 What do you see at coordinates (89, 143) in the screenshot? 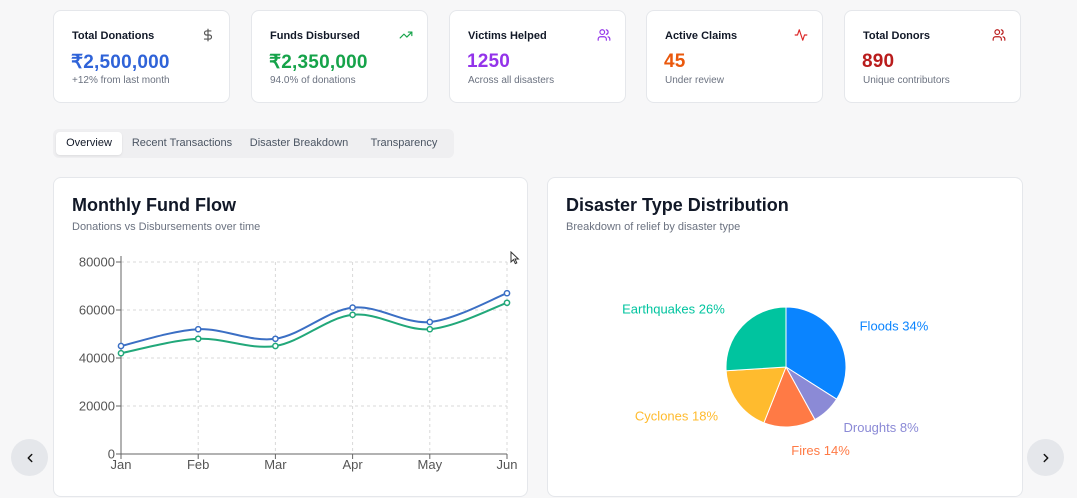
I see `tab-overview: Overview` at bounding box center [89, 143].